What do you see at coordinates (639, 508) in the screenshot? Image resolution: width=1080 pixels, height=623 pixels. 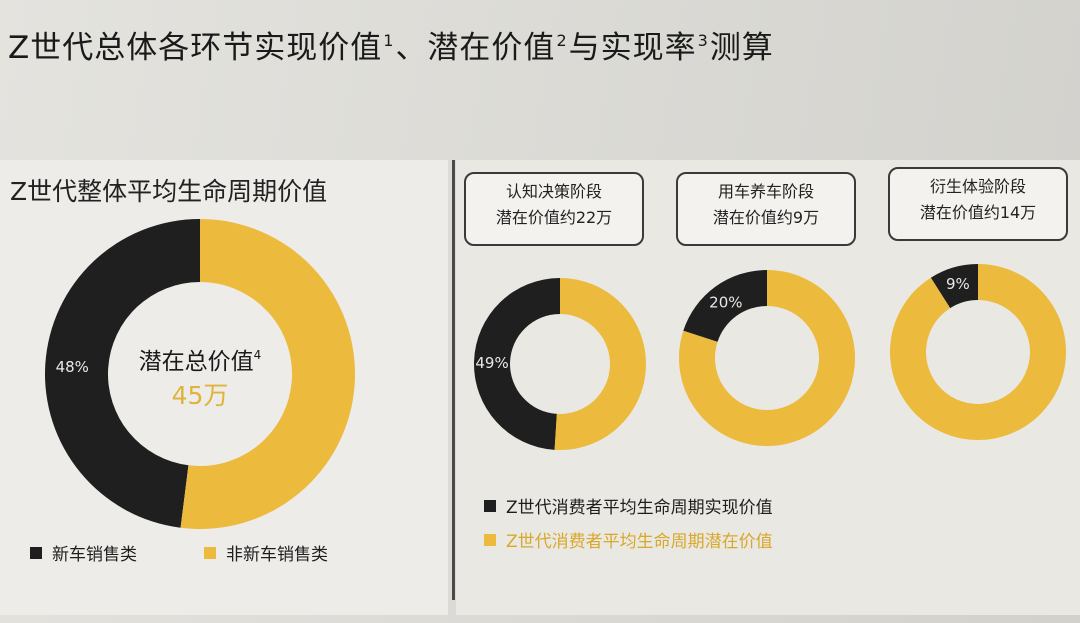 I see `legend-label: Z世代消费者平均生命周期实现价值` at bounding box center [639, 508].